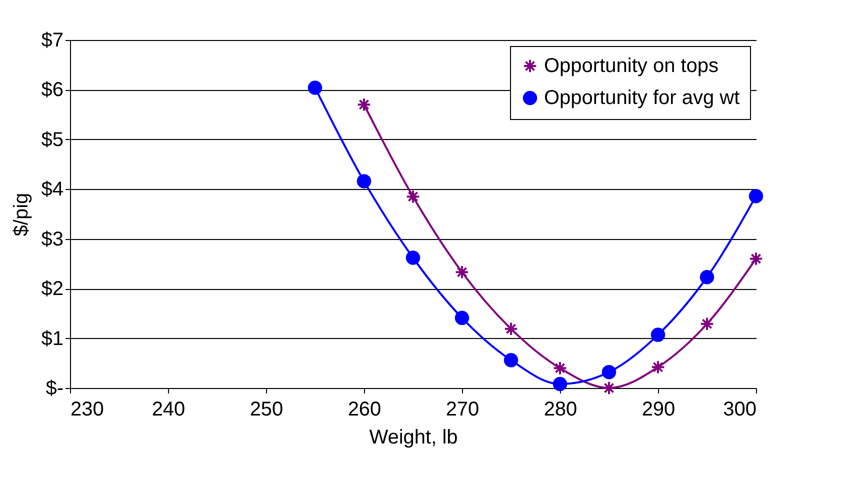 The image size is (854, 492). What do you see at coordinates (267, 409) in the screenshot?
I see `x-tick-label: 250` at bounding box center [267, 409].